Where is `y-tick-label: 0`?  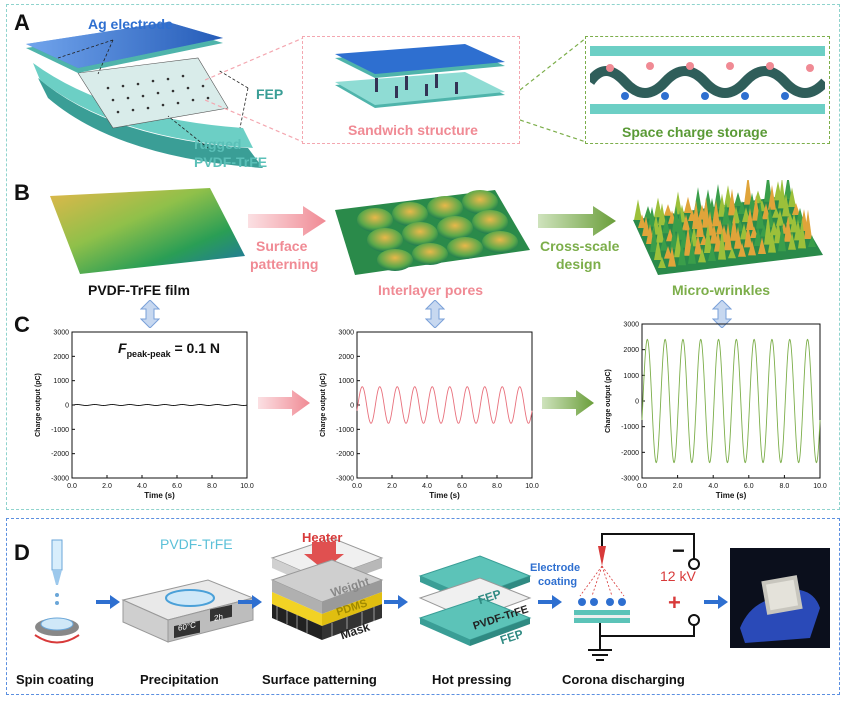 y-tick-label: 0 is located at coordinates (637, 402).